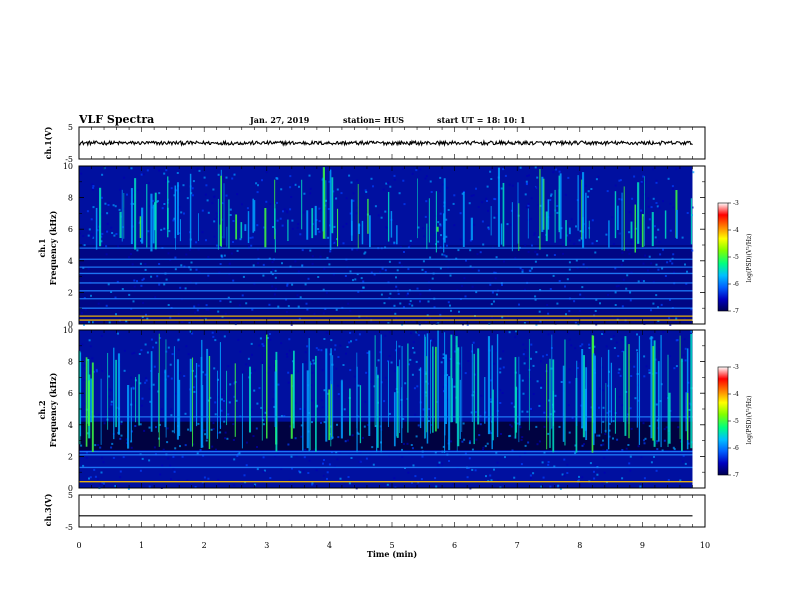 The height and width of the screenshot is (616, 792). I want to click on waveform-line, so click(385, 143).